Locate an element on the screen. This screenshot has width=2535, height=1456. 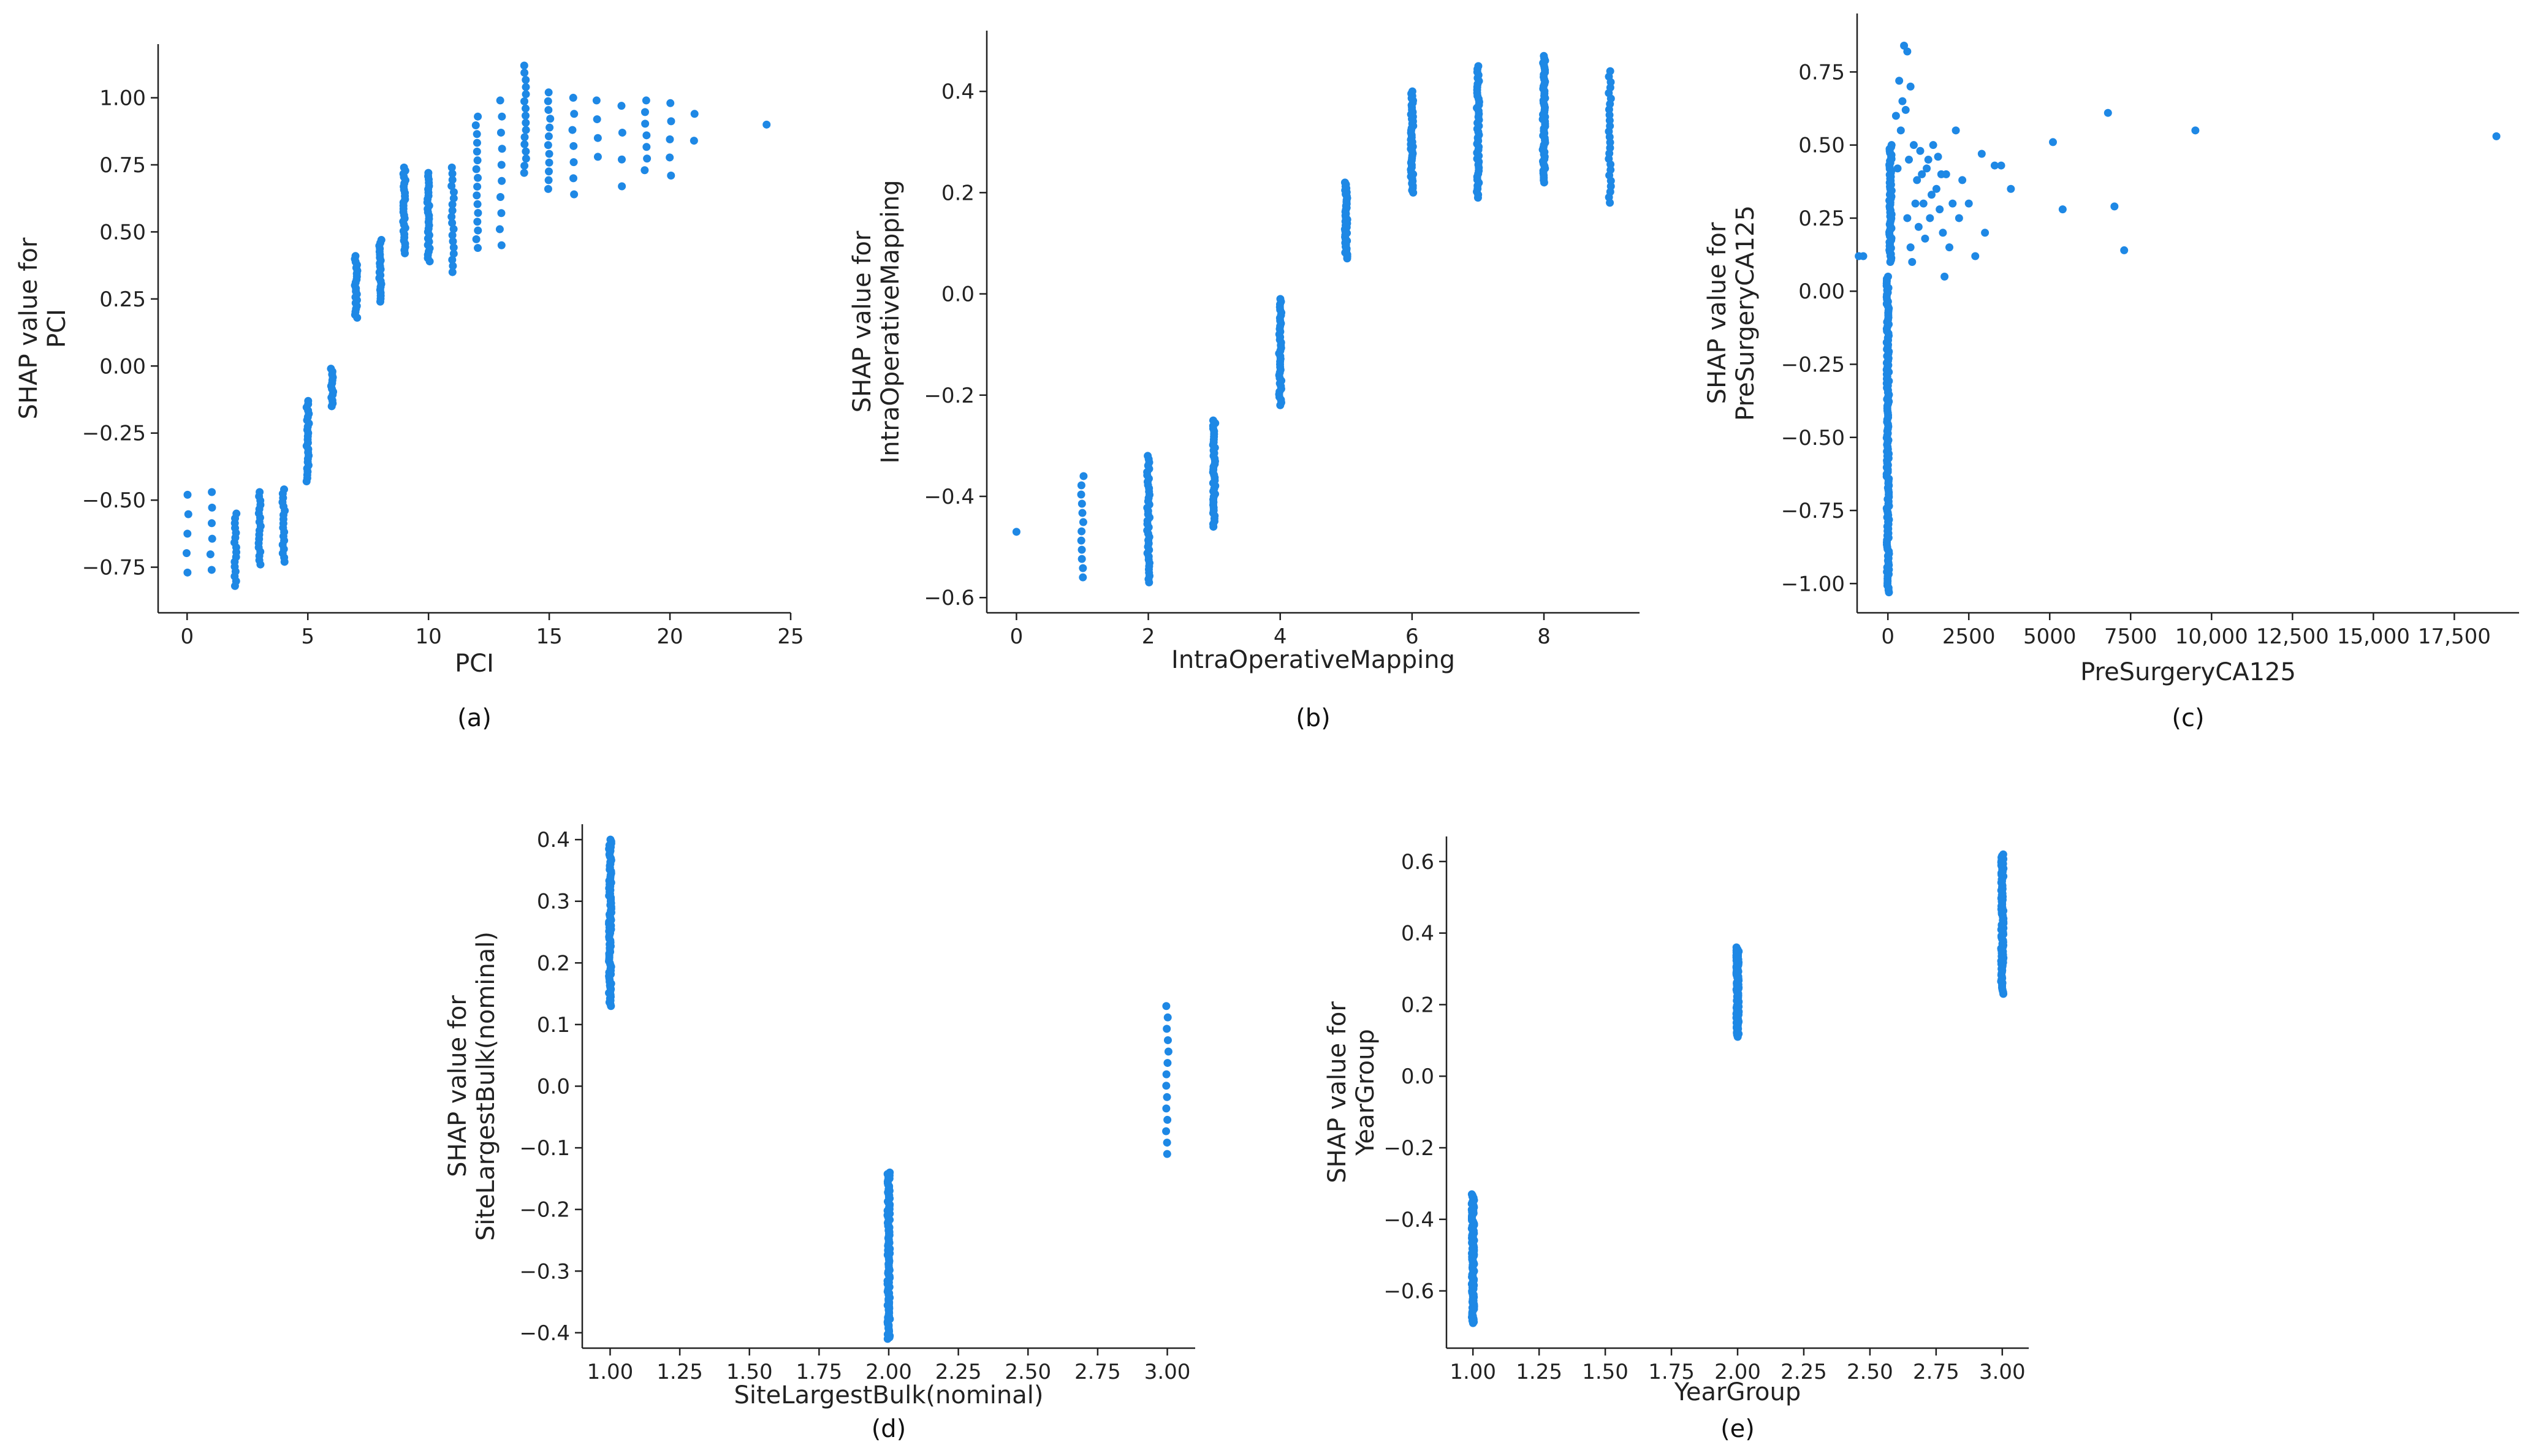
x-tick-label: 17,500 is located at coordinates (2454, 636).